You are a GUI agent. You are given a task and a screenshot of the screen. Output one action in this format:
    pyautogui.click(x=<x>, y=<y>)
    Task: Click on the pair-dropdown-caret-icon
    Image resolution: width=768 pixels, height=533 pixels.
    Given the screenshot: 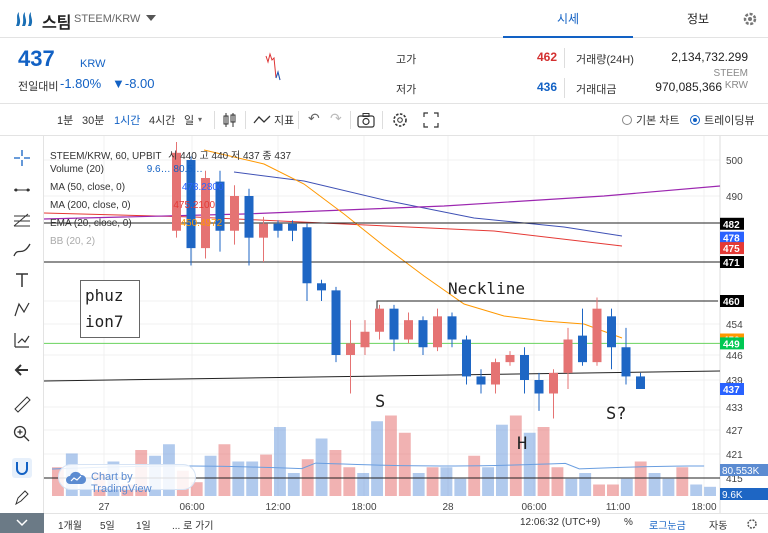 What is the action you would take?
    pyautogui.click(x=151, y=18)
    